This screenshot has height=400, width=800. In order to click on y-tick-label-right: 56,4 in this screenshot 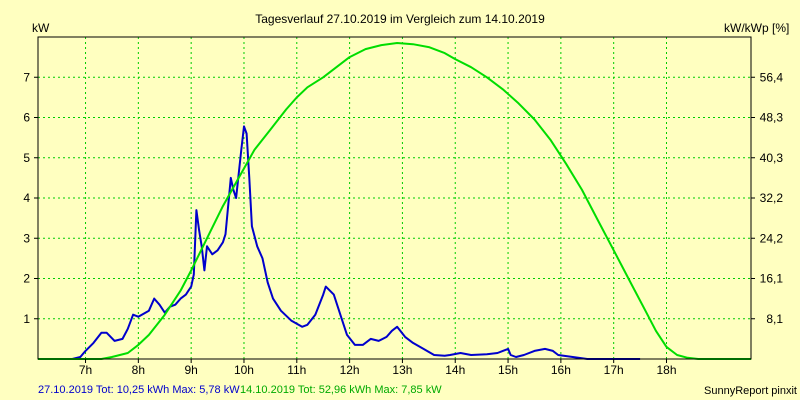, I will do `click(772, 77)`.